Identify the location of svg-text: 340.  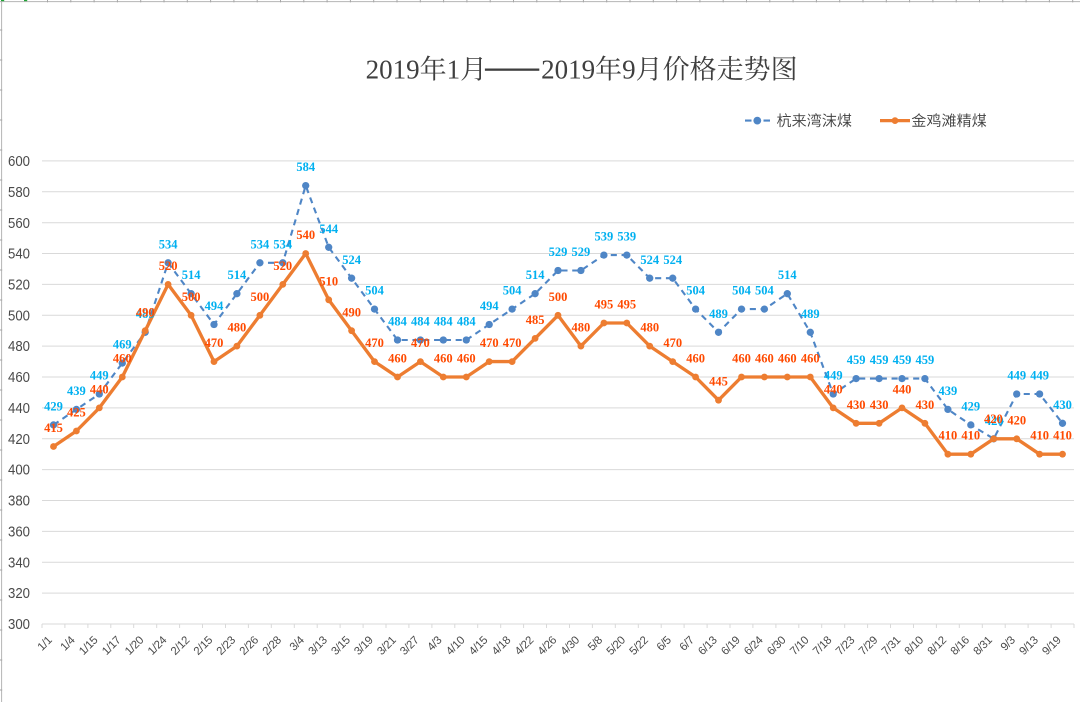
(19, 563).